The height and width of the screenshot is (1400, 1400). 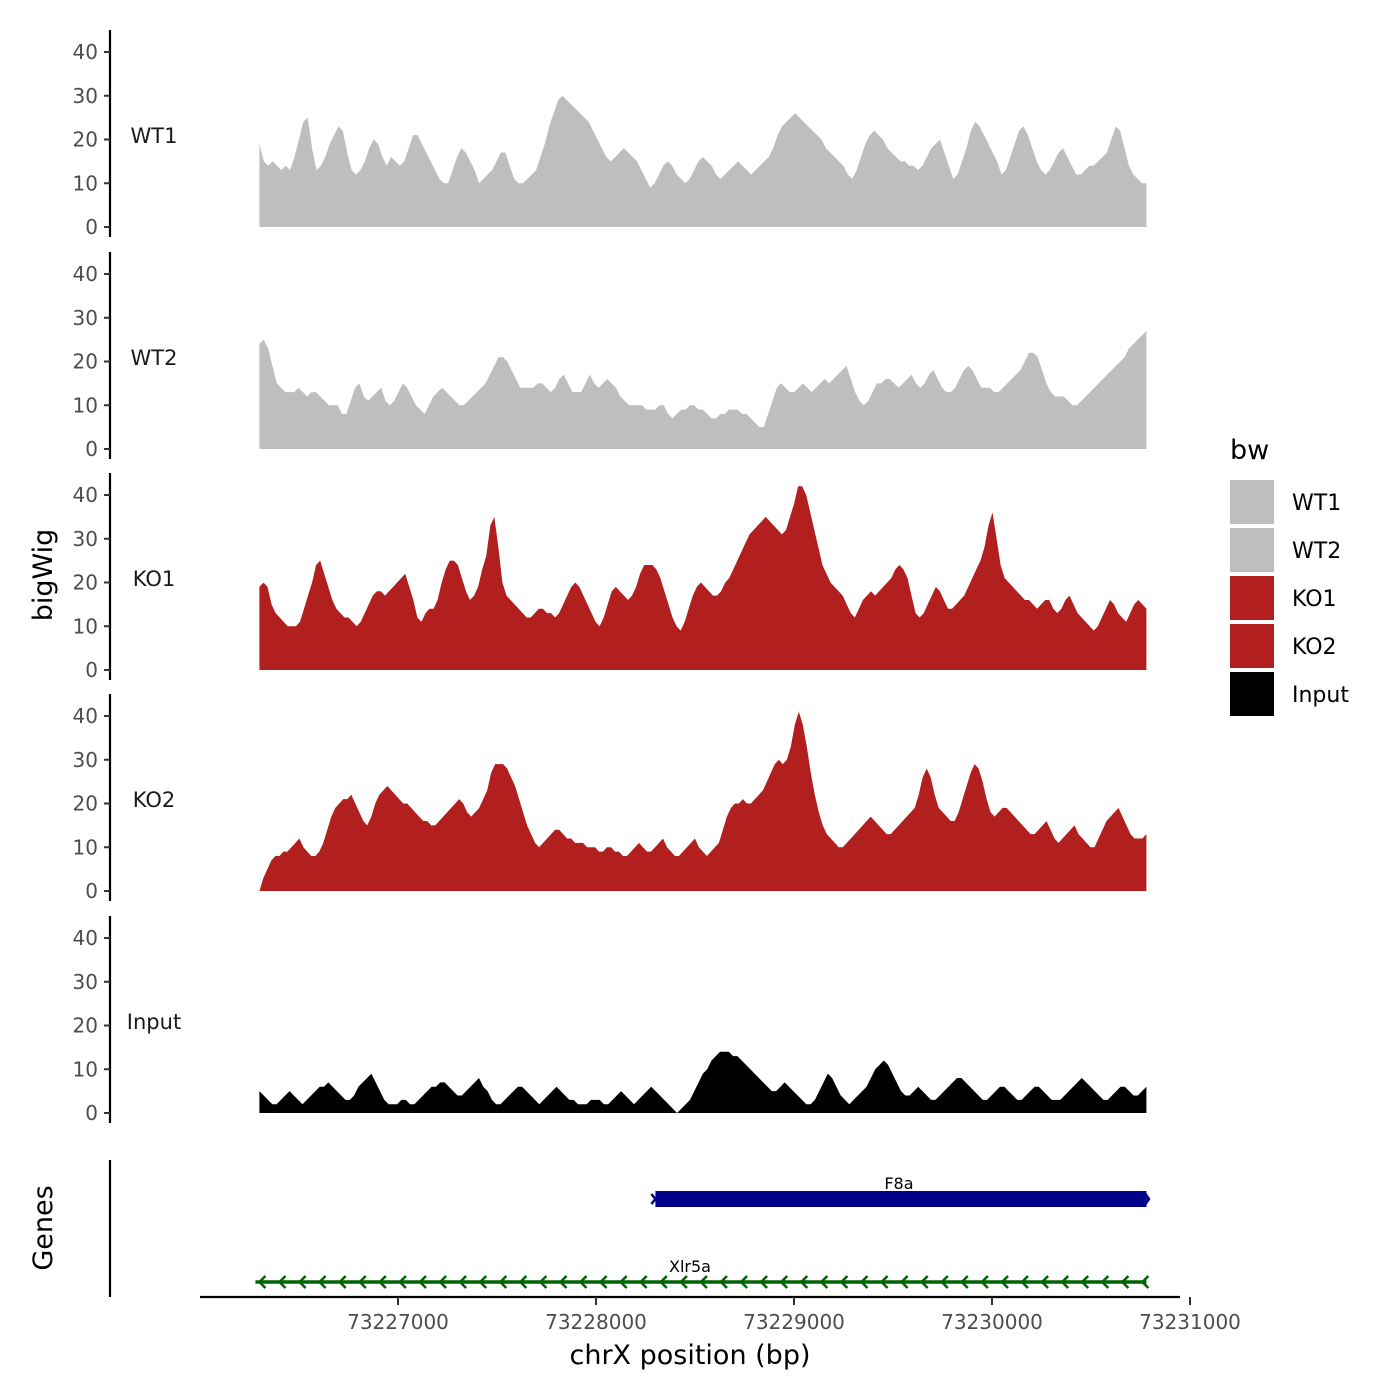 What do you see at coordinates (1249, 450) in the screenshot?
I see `legend-title: bw` at bounding box center [1249, 450].